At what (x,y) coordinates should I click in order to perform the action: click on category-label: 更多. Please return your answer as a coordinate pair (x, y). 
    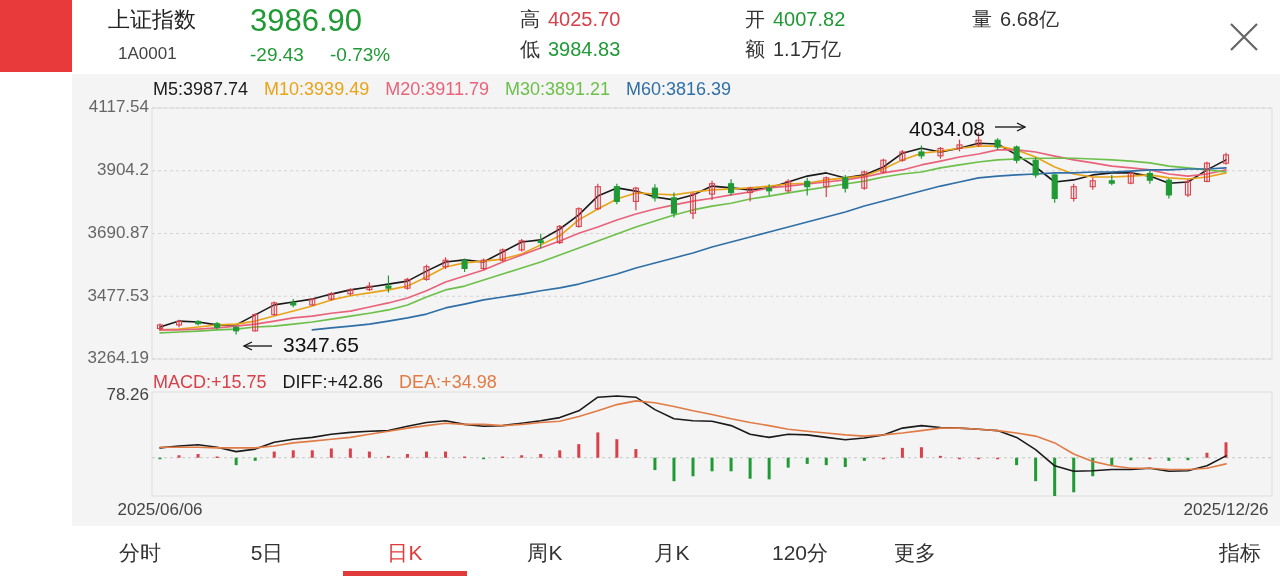
    Looking at the image, I should click on (915, 552).